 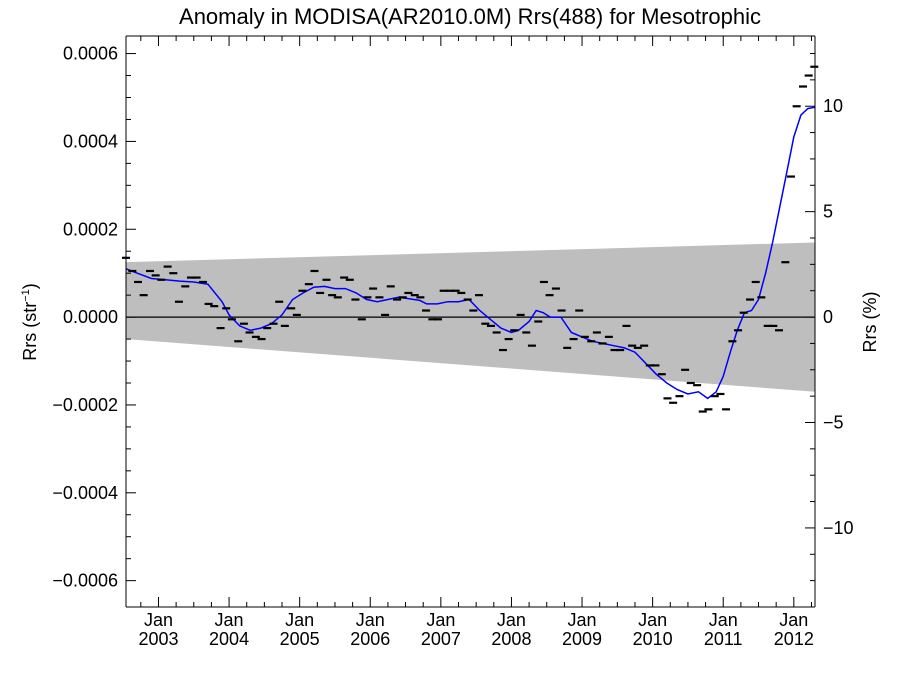 What do you see at coordinates (158, 639) in the screenshot?
I see `x-tick-year: 2003` at bounding box center [158, 639].